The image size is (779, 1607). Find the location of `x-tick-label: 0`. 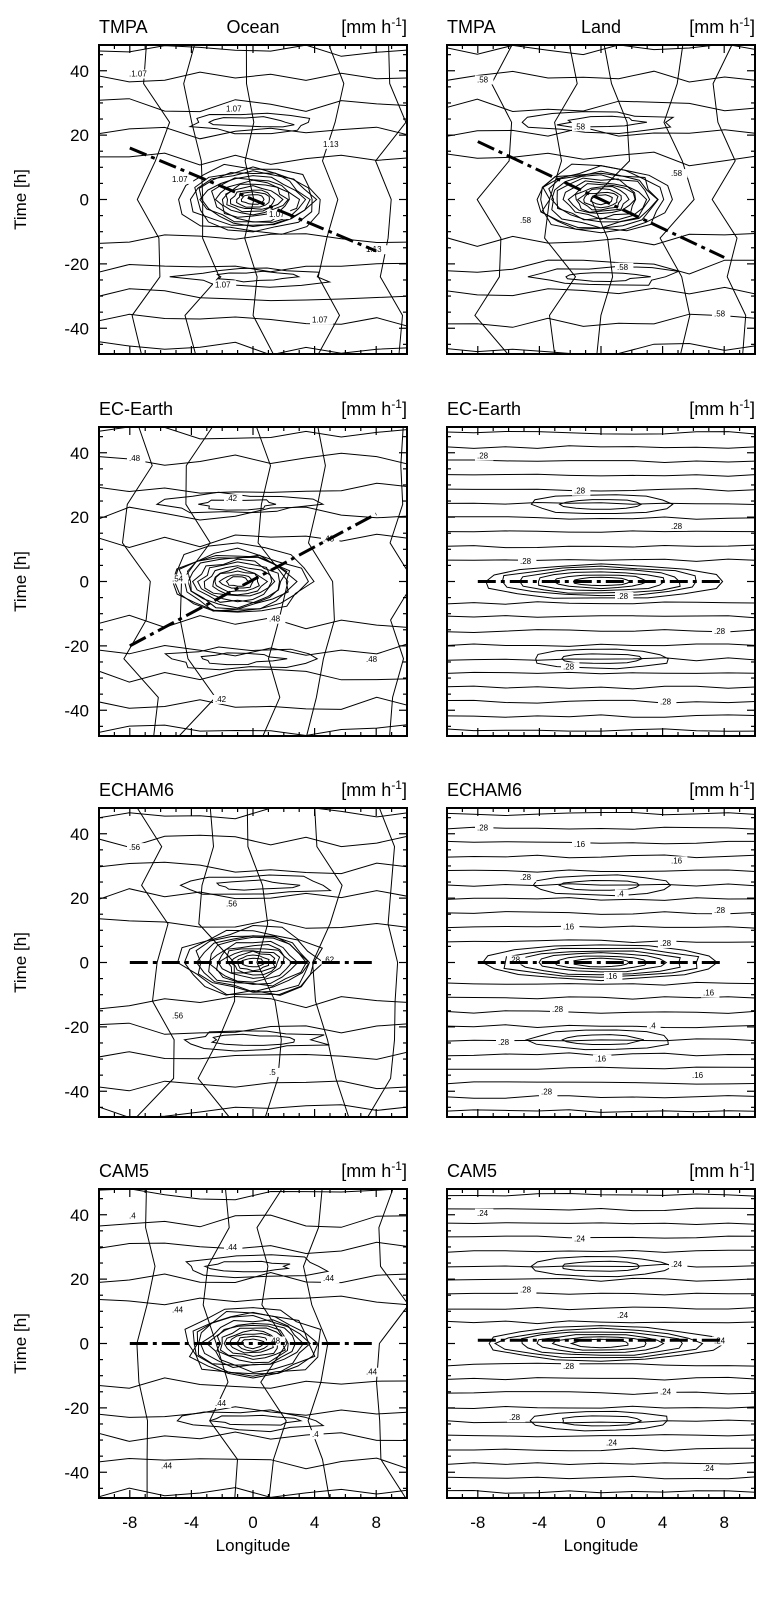

x-tick-label: 0 is located at coordinates (252, 1522).